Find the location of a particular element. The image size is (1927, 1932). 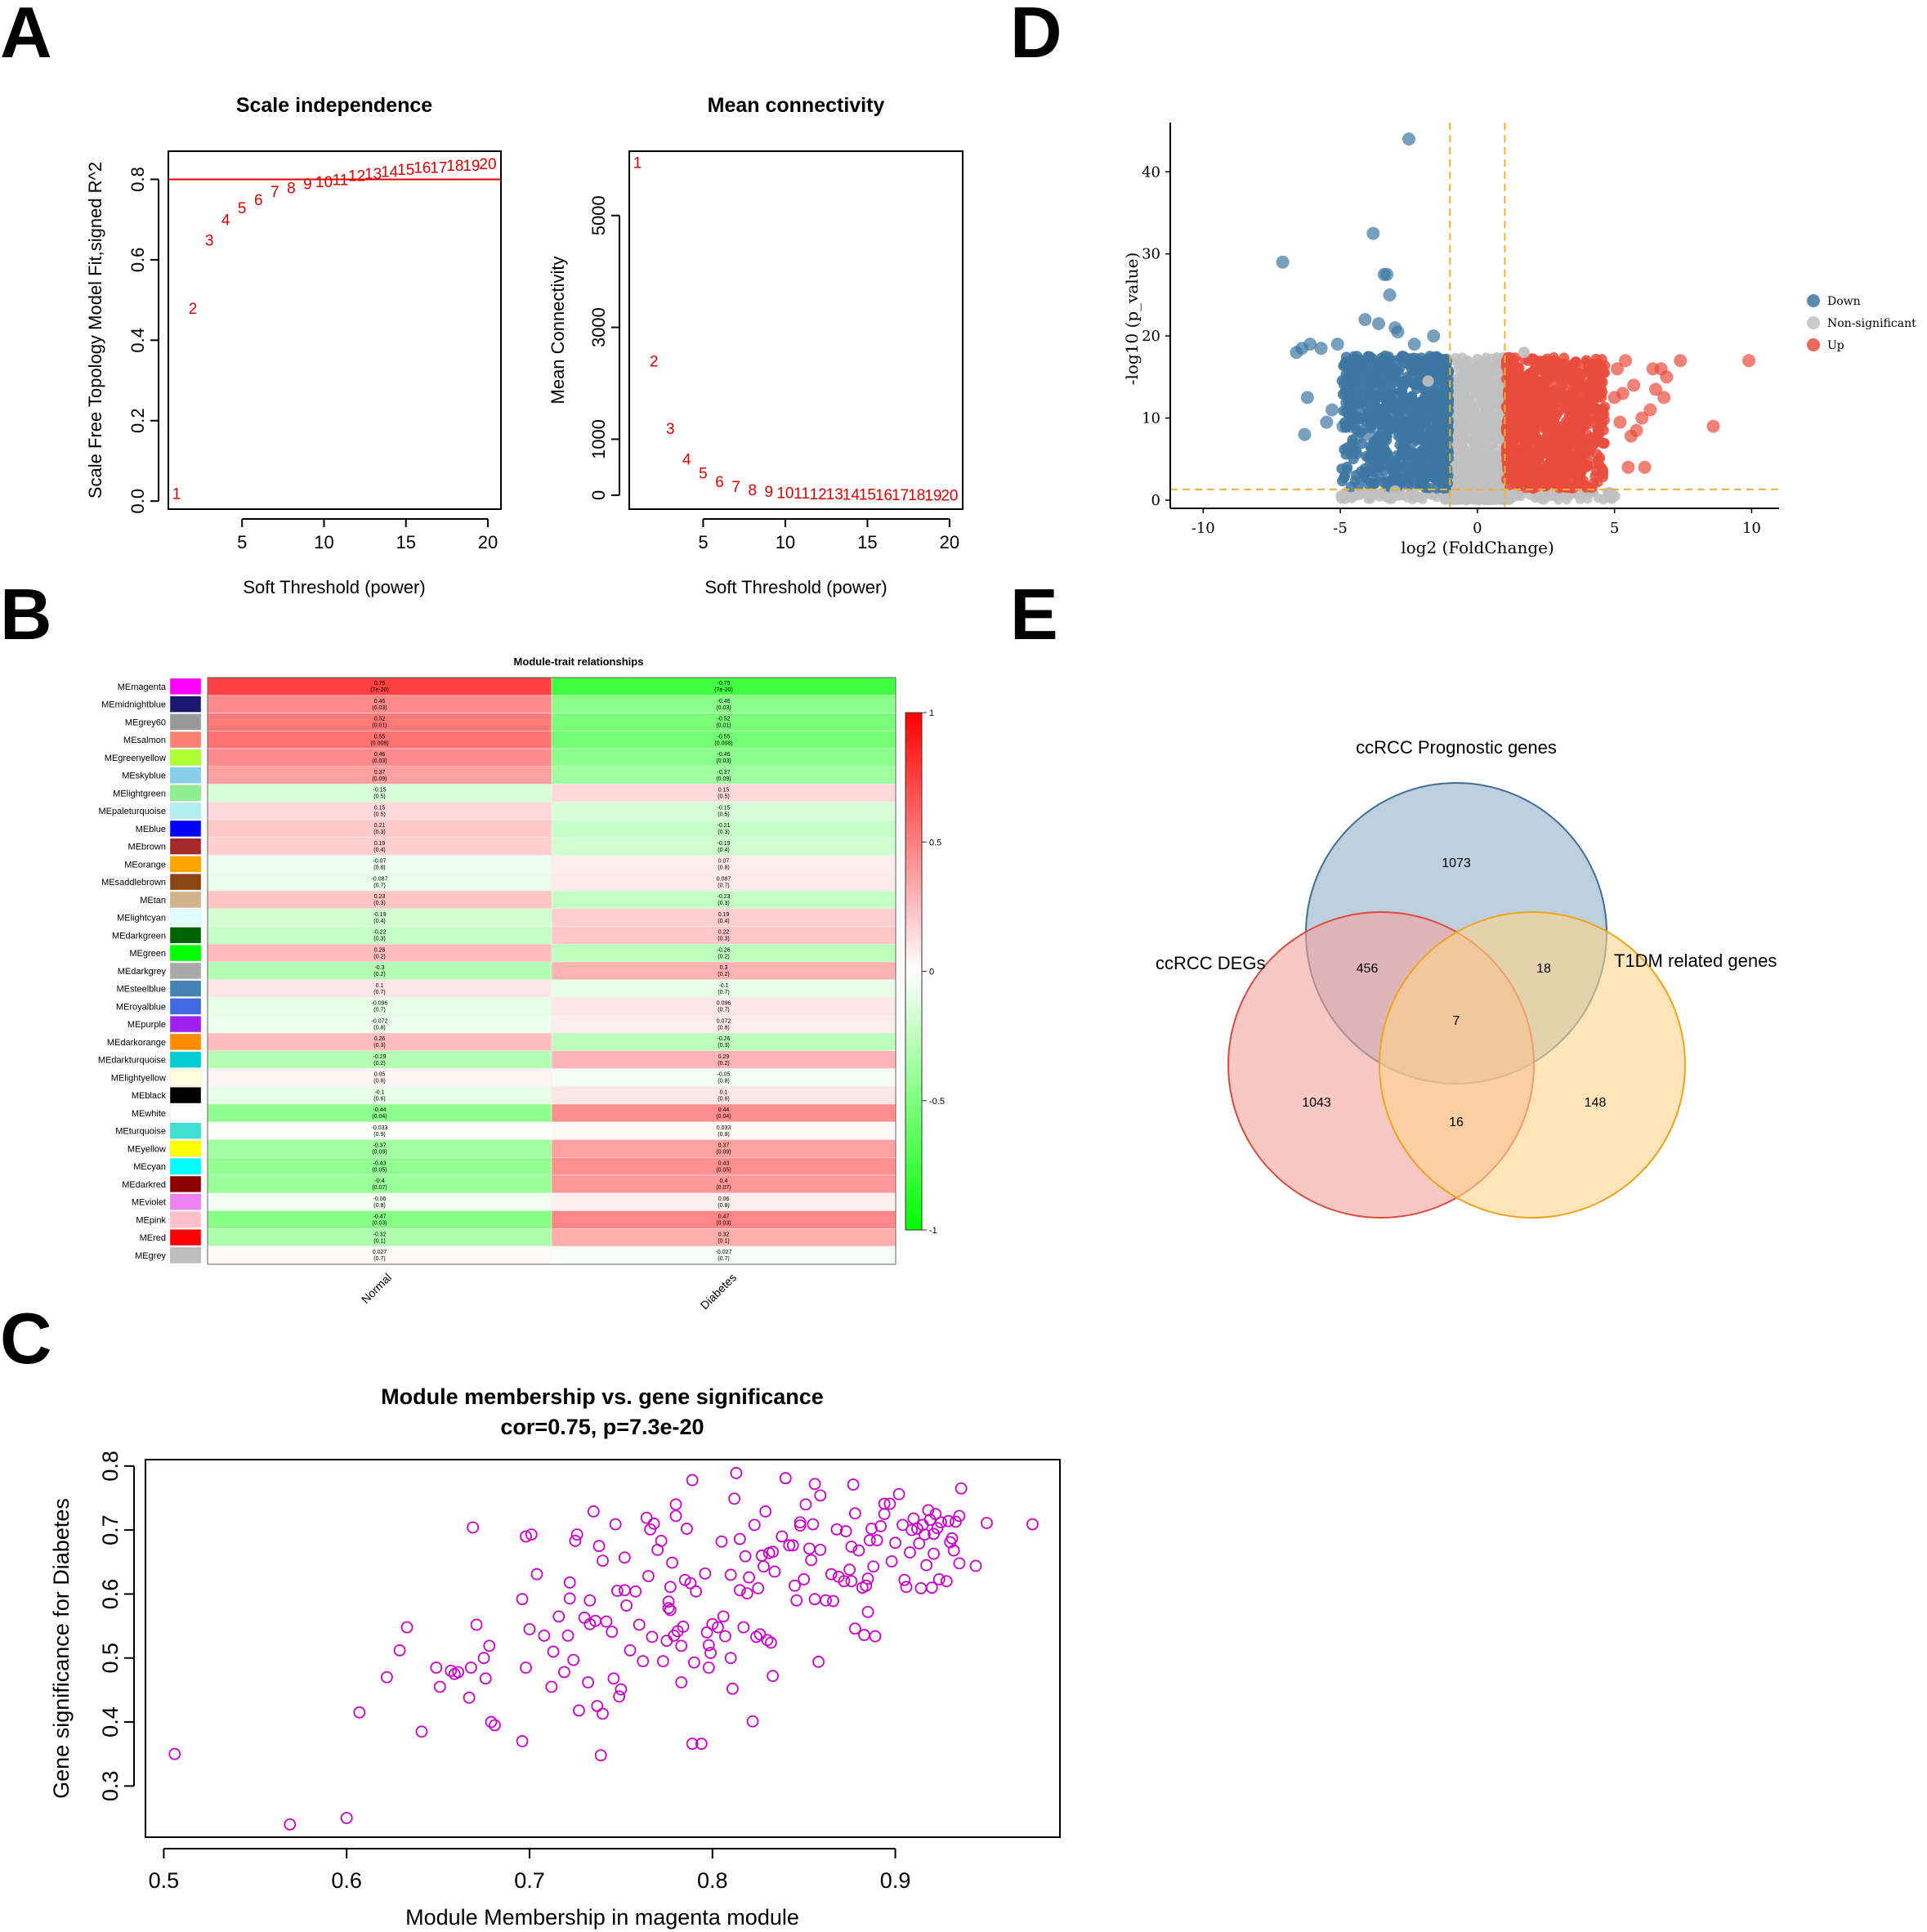

cell-correlation-label: 0.19 is located at coordinates (724, 915).